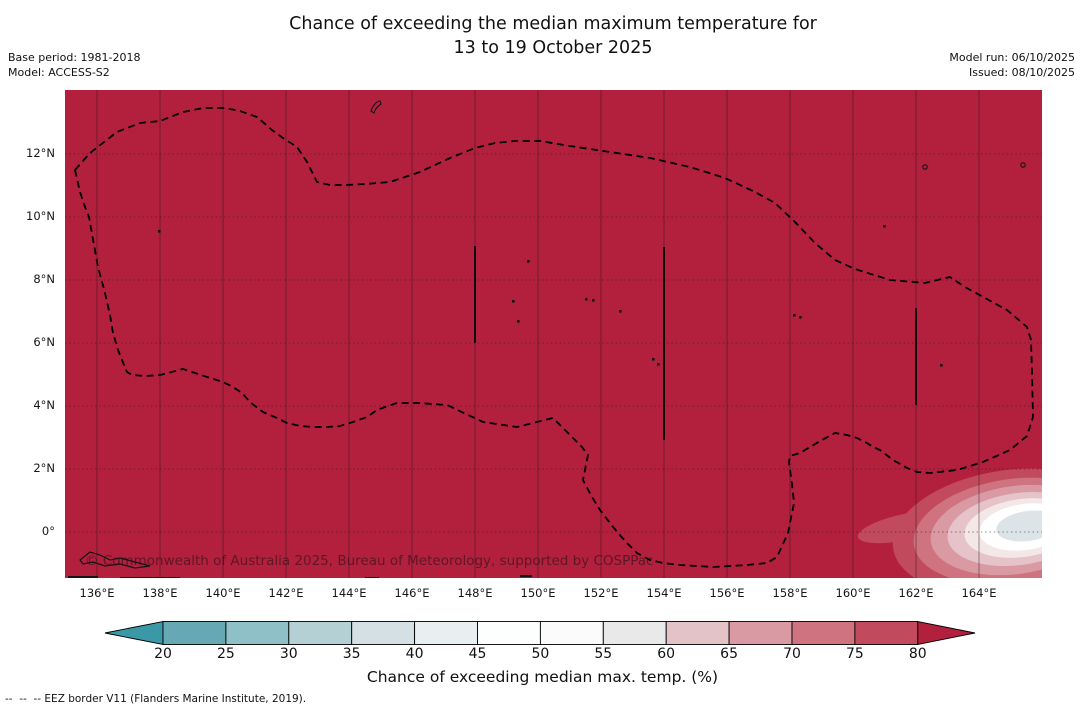  What do you see at coordinates (97, 593) in the screenshot?
I see `longitude-tick-label: 136°E` at bounding box center [97, 593].